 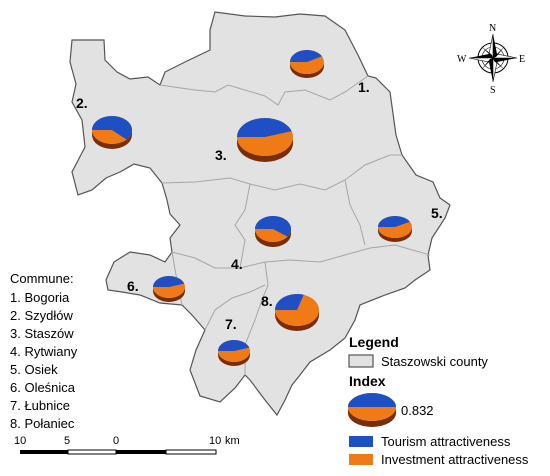 What do you see at coordinates (417, 410) in the screenshot?
I see `legend-index-value: 0.832` at bounding box center [417, 410].